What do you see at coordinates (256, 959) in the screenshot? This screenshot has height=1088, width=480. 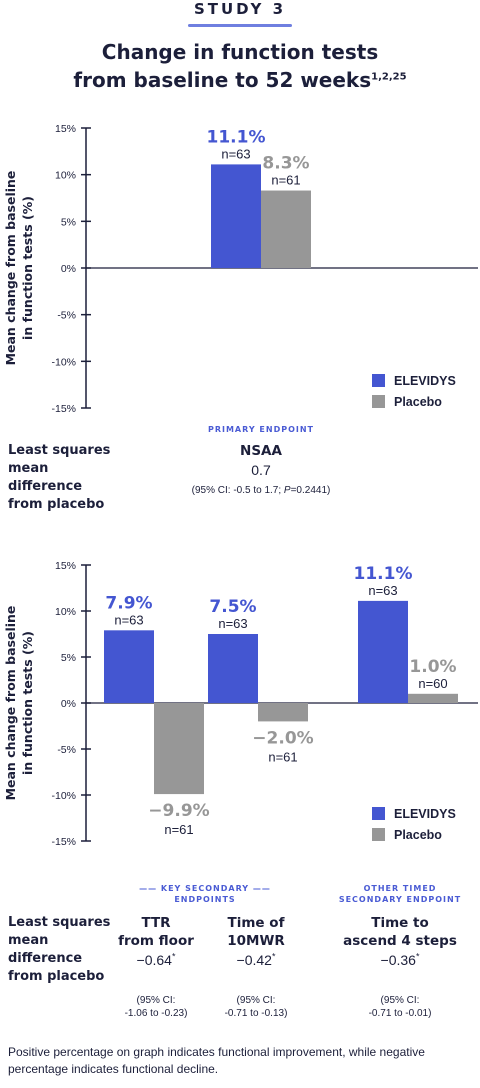 I see `endpoint-value-10mwr: −0.42*` at bounding box center [256, 959].